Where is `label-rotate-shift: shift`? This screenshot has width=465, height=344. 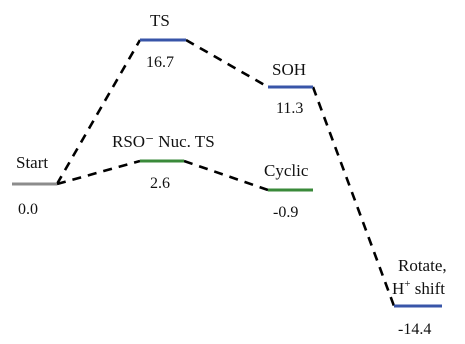
label-rotate-shift: shift is located at coordinates (428, 288).